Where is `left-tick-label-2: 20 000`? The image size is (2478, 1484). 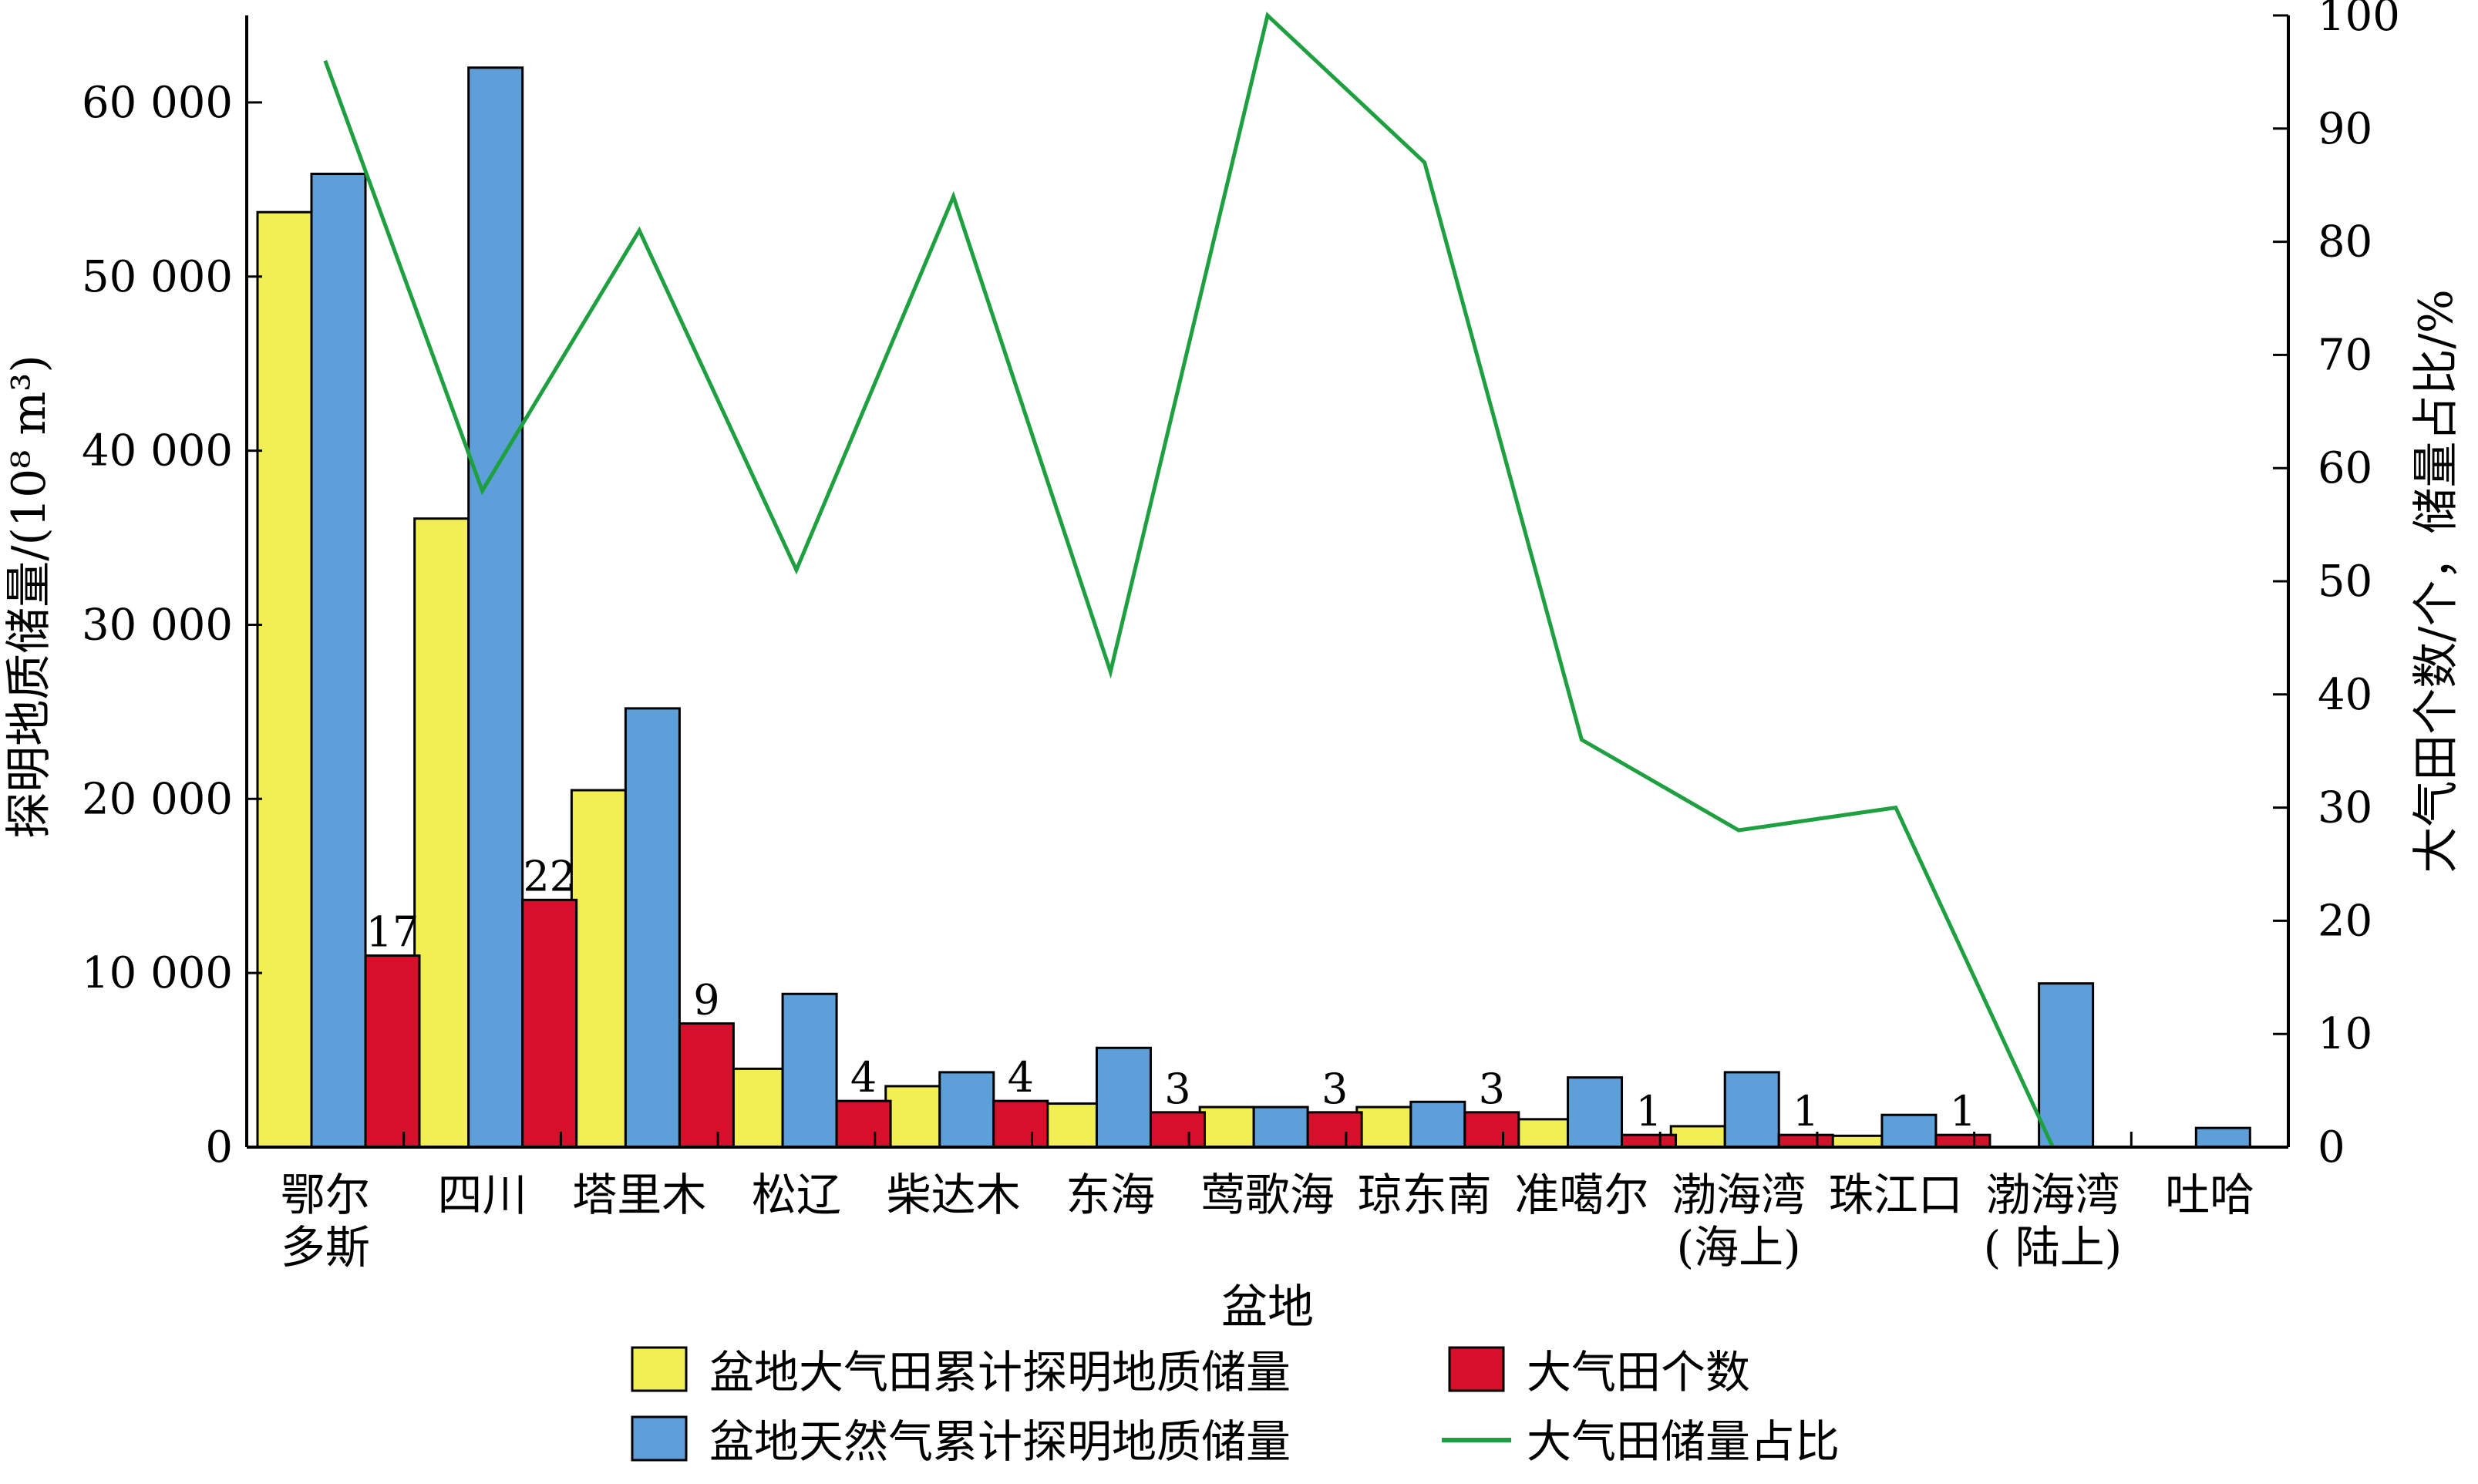 left-tick-label-2: 20 000 is located at coordinates (157, 799).